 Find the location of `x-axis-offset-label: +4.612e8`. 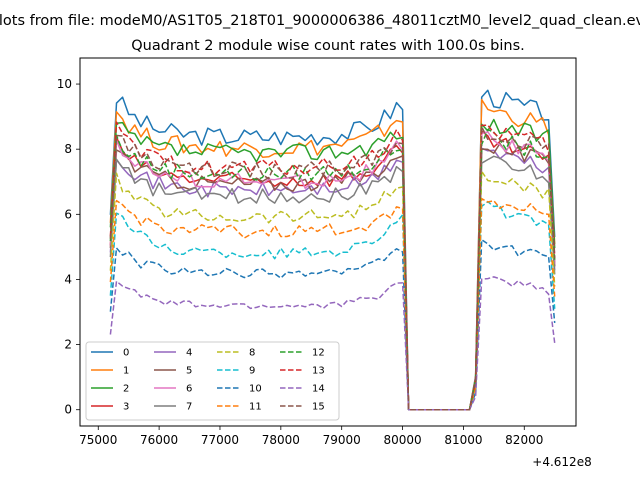

x-axis-offset-label: +4.612e8 is located at coordinates (561, 462).